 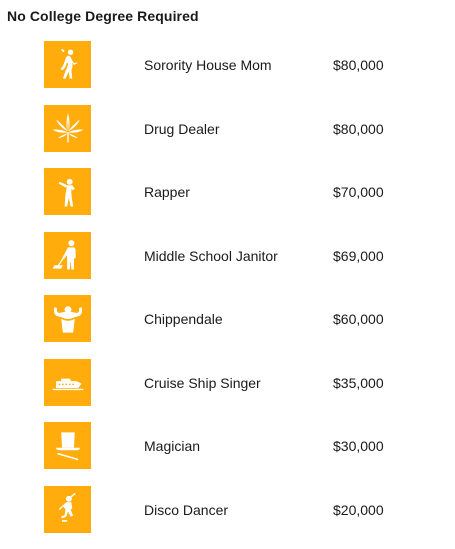 What do you see at coordinates (211, 256) in the screenshot?
I see `job-title: Middle School Janitor` at bounding box center [211, 256].